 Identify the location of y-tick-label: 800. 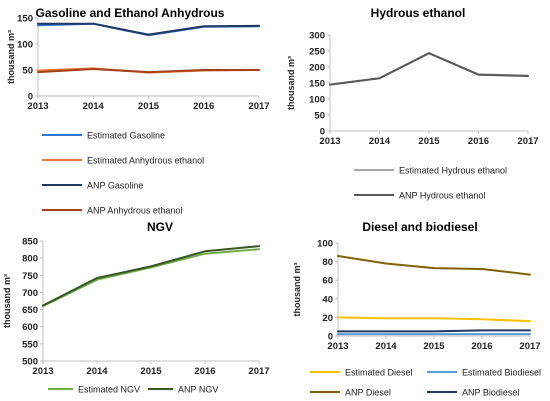
(30, 259).